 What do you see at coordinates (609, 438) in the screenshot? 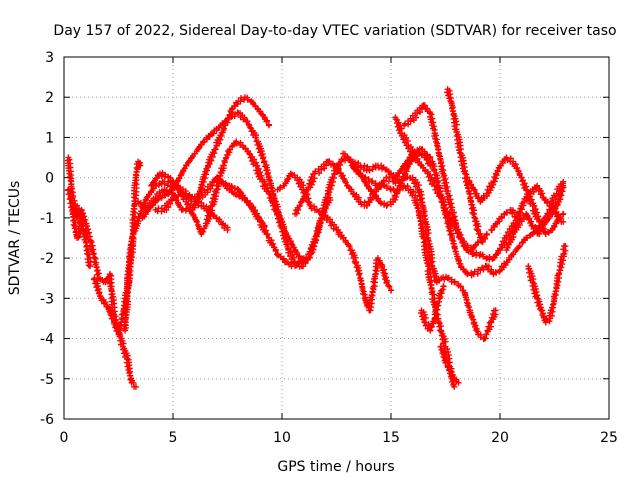
I see `x-tick-label: 25` at bounding box center [609, 438].